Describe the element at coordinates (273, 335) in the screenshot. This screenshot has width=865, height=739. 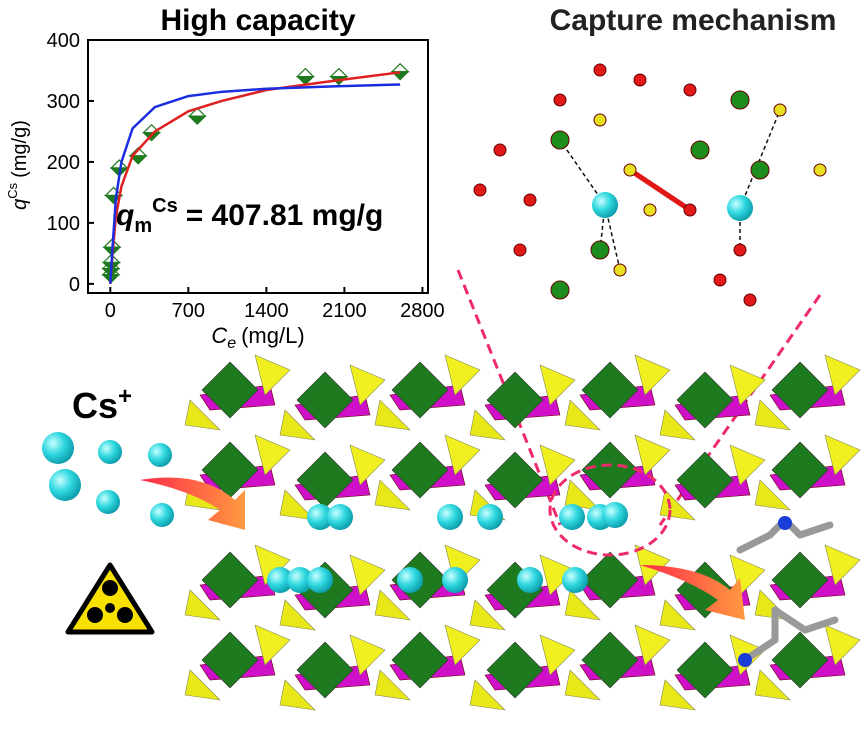
I see `x-label-unit: (mg/L)` at that location.